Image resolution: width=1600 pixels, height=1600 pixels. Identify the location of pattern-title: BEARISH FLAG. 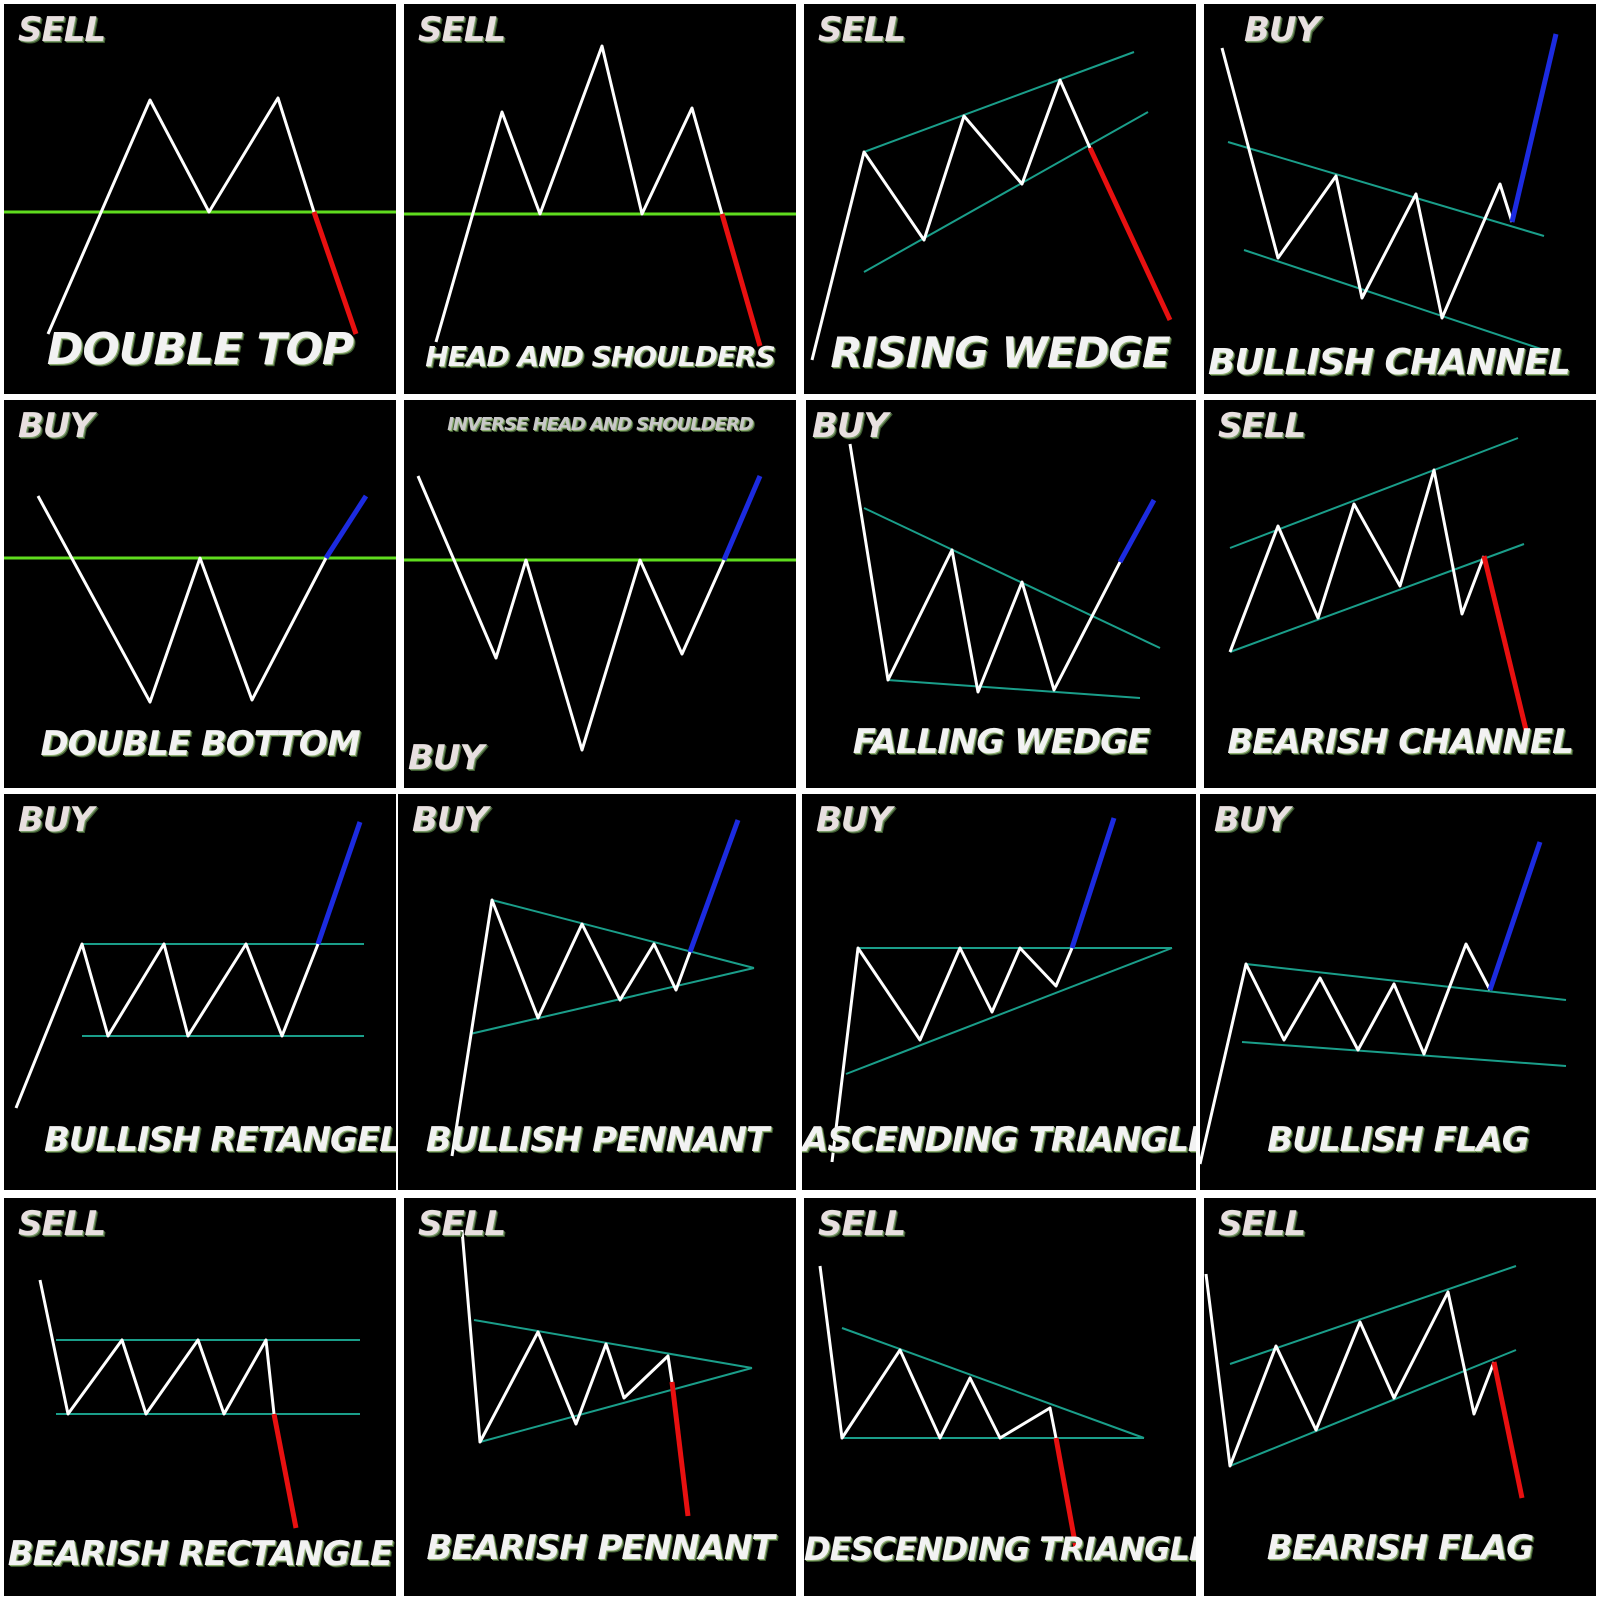
(1400, 1548).